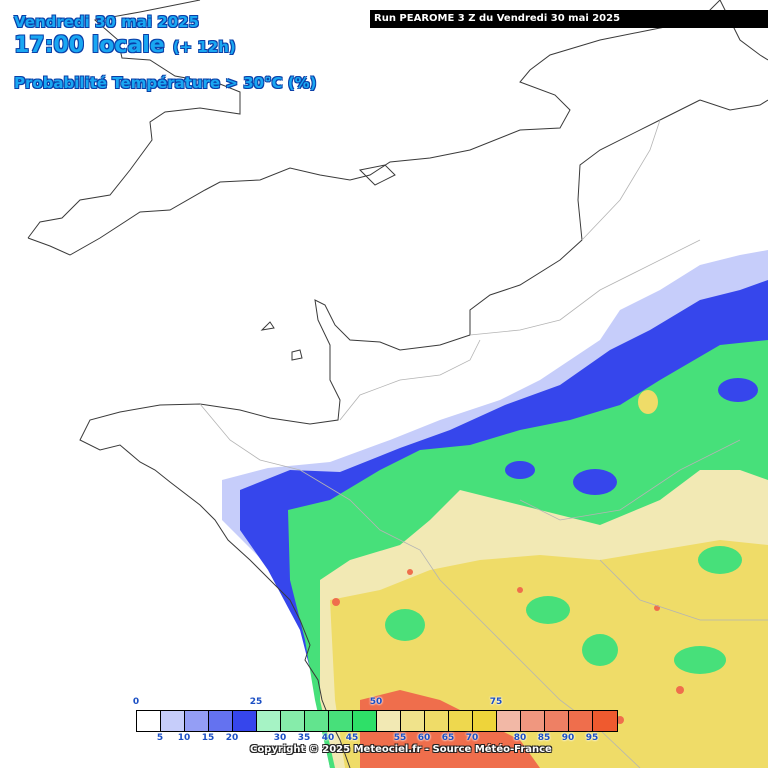 The height and width of the screenshot is (768, 768). What do you see at coordinates (544, 738) in the screenshot?
I see `legend-tick-bottom: 85` at bounding box center [544, 738].